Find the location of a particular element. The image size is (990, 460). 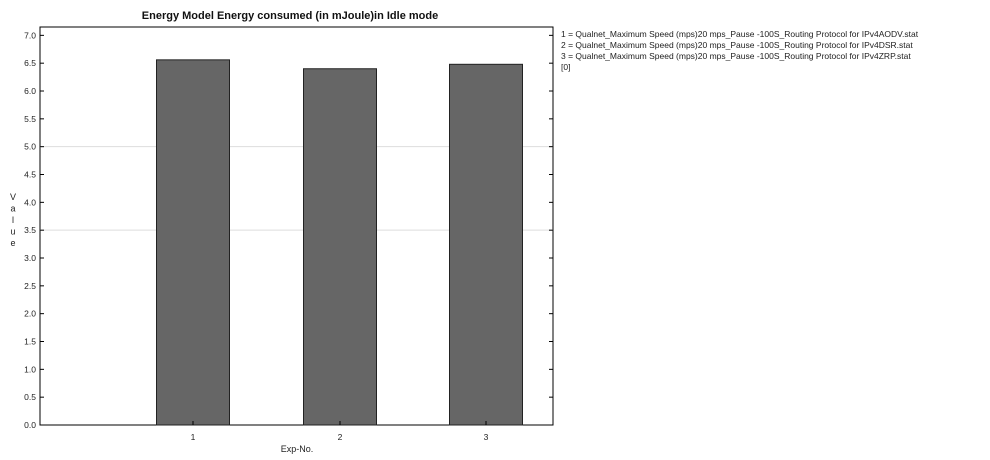

y-tick-label: 6.0 is located at coordinates (30, 91).